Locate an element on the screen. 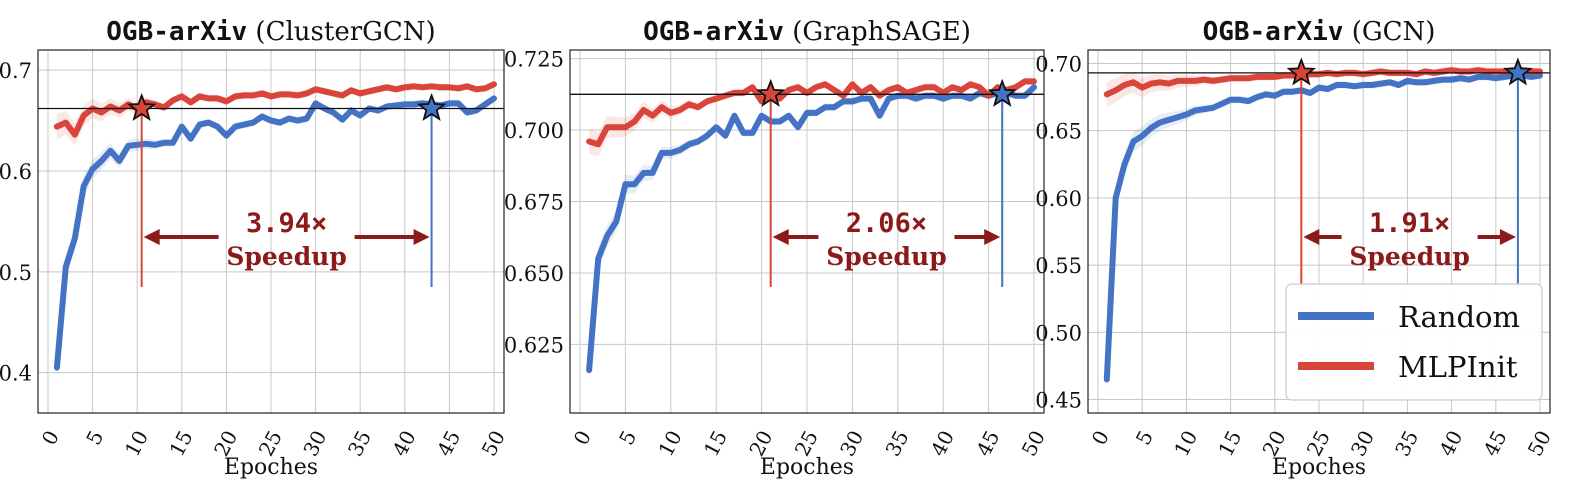 The image size is (1574, 500). y-tick-label: 0.6 is located at coordinates (16, 172).